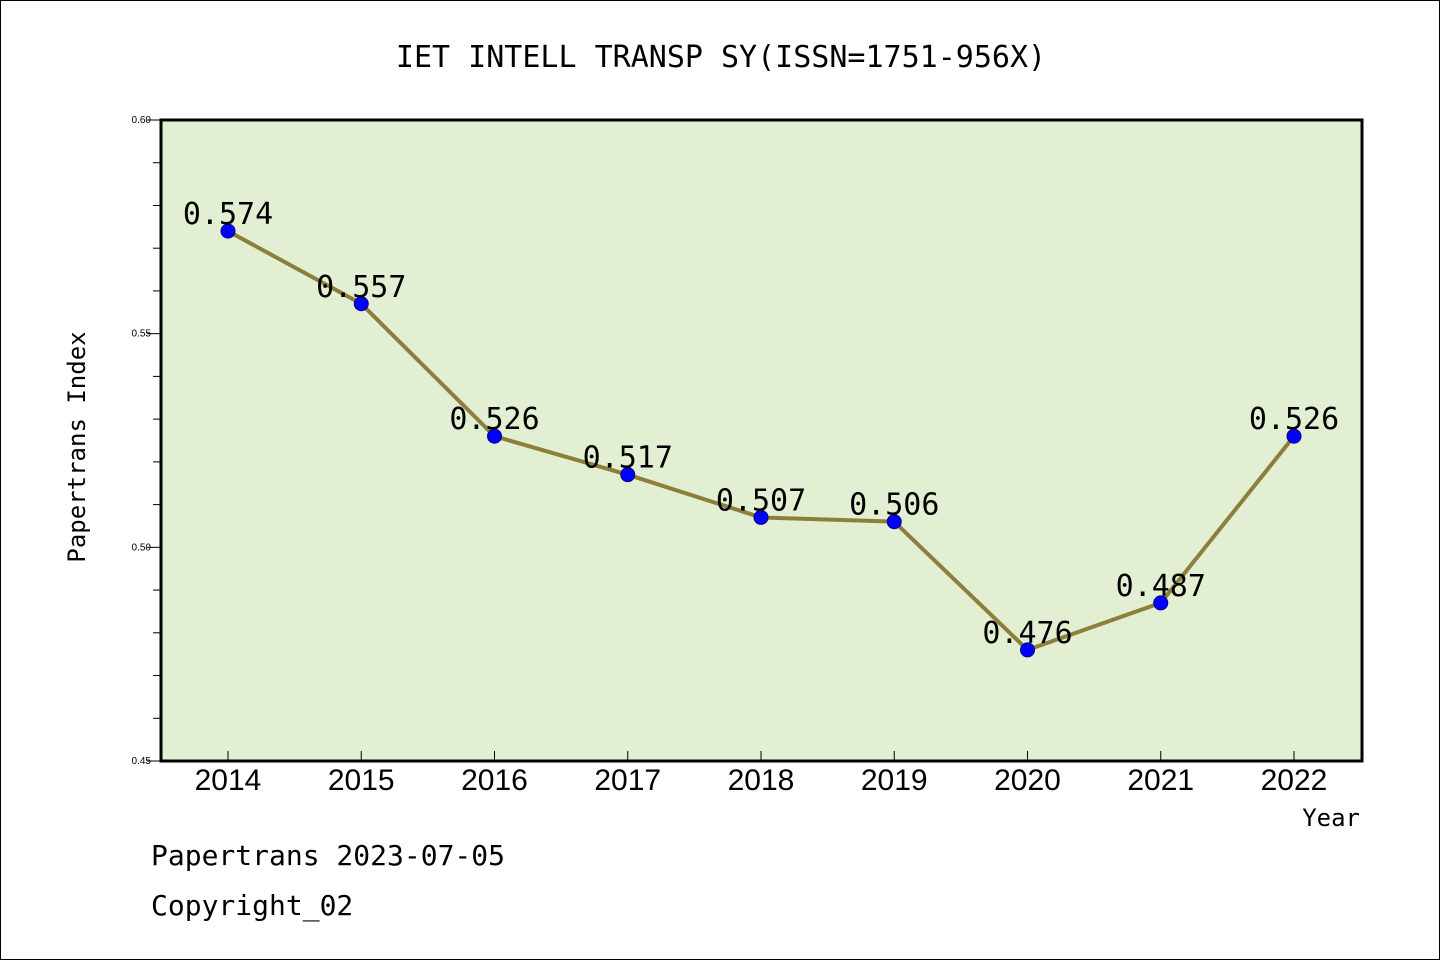  Describe the element at coordinates (1027, 633) in the screenshot. I see `data-label: 0.476` at that location.